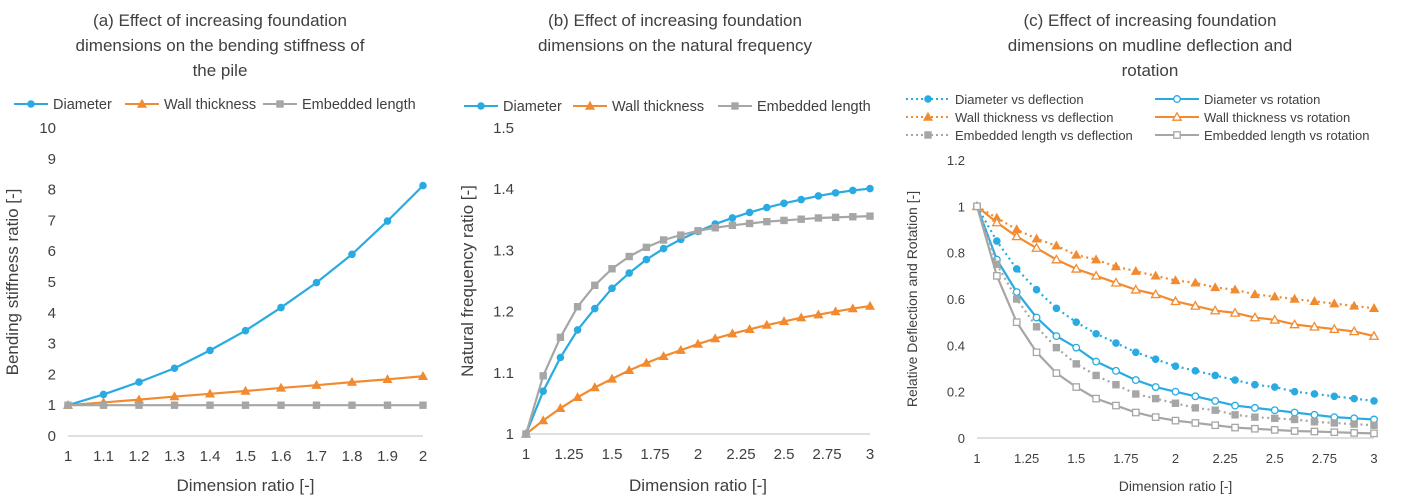 This screenshot has height=498, width=1402. What do you see at coordinates (245, 456) in the screenshot?
I see `x-tick-labels: 1 1.1 1.2 1.3 1.4 1.5 1.6 1.7 1.8 1.9 2` at bounding box center [245, 456].